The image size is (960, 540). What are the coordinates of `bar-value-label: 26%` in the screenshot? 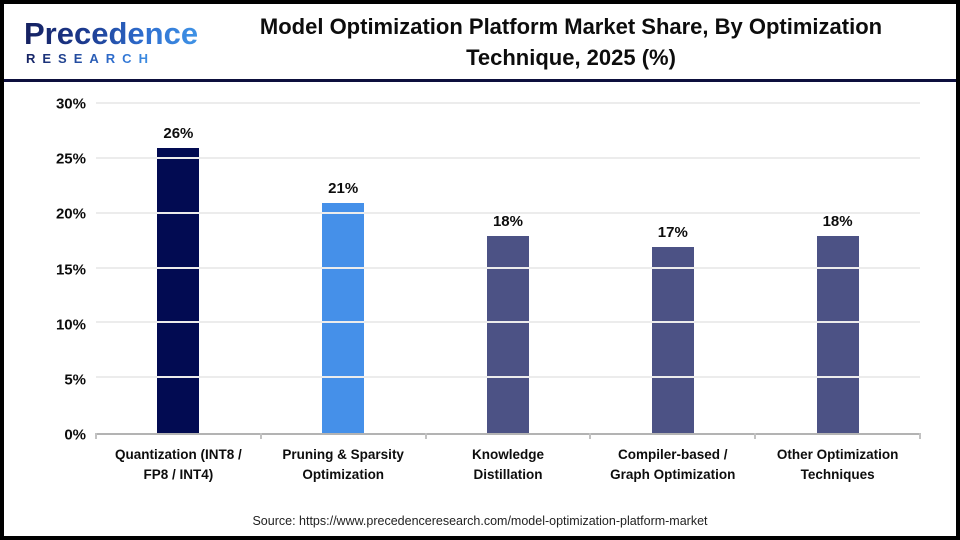 It's located at (178, 133).